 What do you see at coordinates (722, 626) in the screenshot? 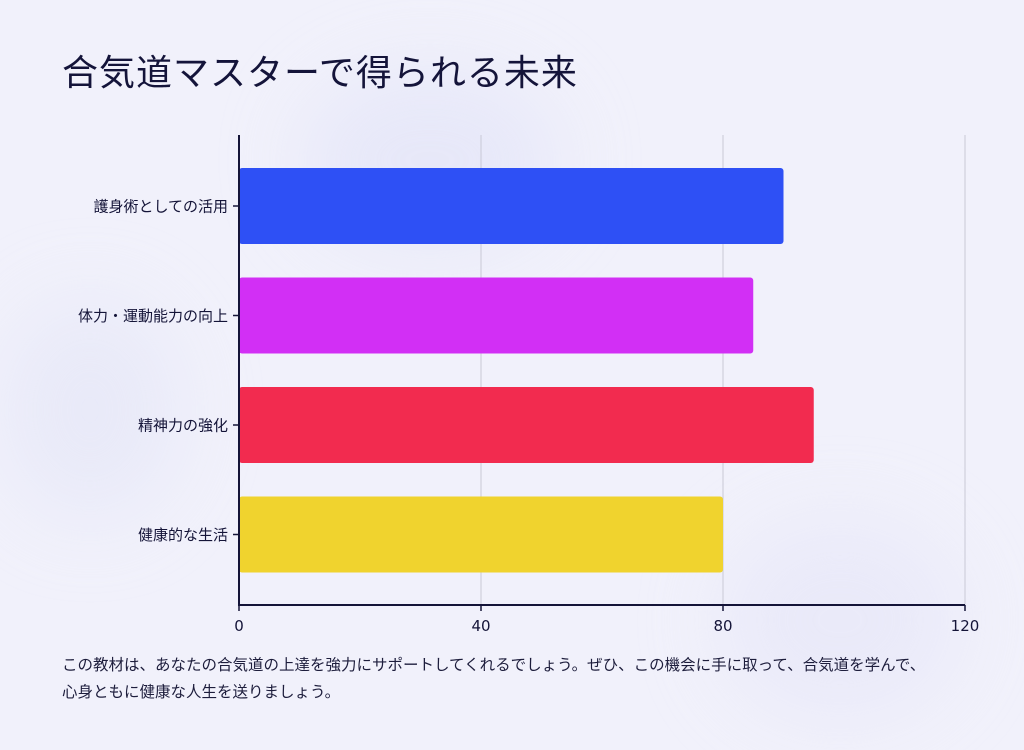
I see `x-tick-label: 80` at bounding box center [722, 626].